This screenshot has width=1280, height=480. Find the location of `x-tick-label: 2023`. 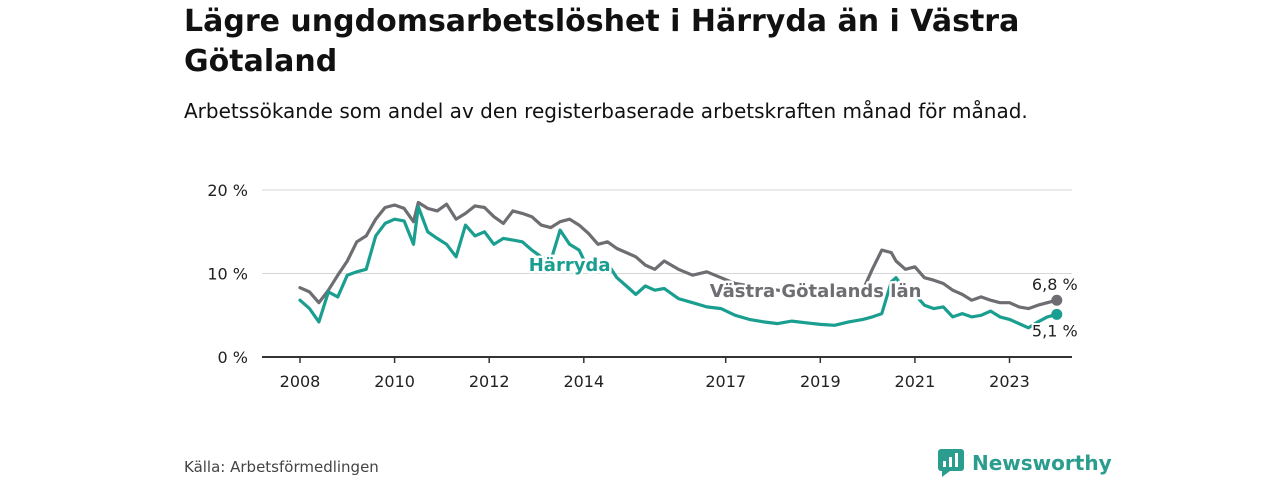

x-tick-label: 2023 is located at coordinates (1009, 381).